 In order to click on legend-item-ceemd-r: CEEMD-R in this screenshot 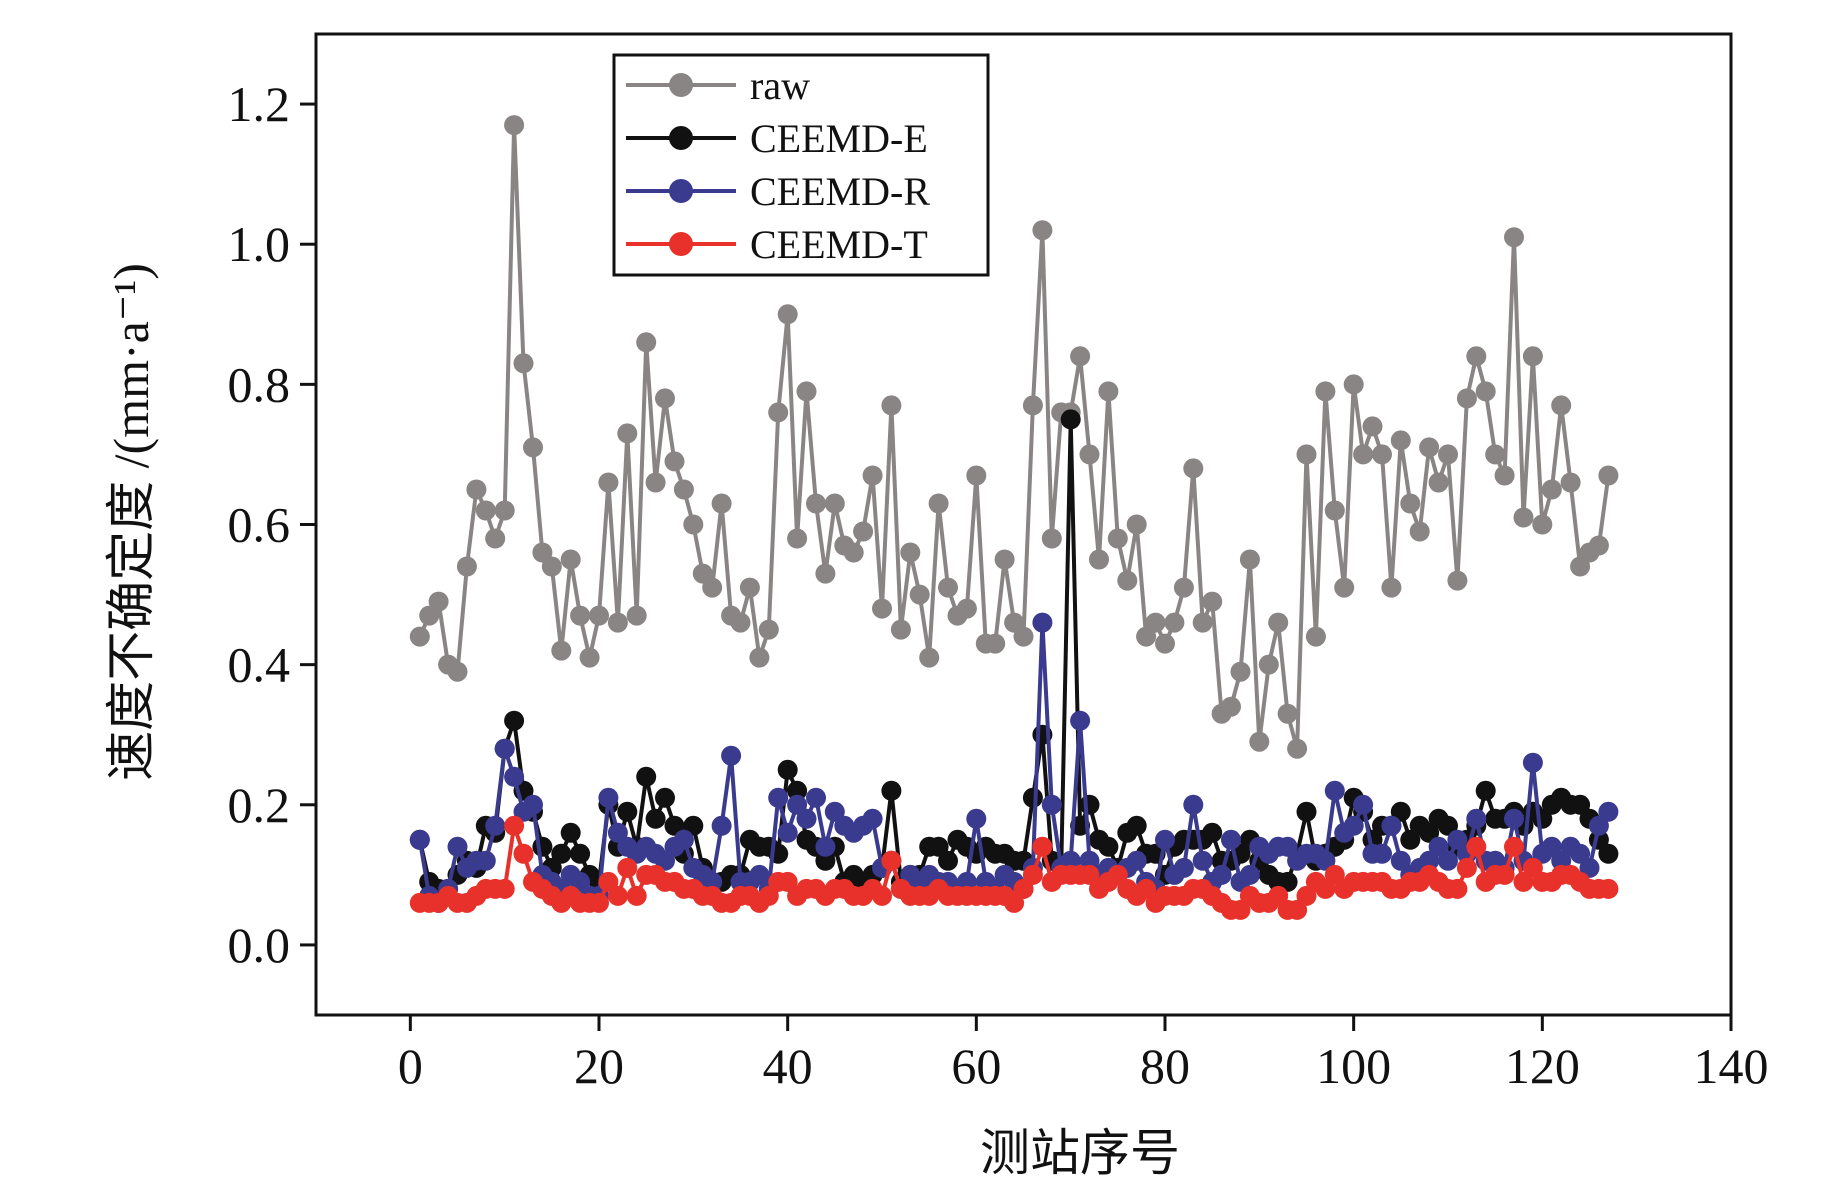, I will do `click(778, 191)`.